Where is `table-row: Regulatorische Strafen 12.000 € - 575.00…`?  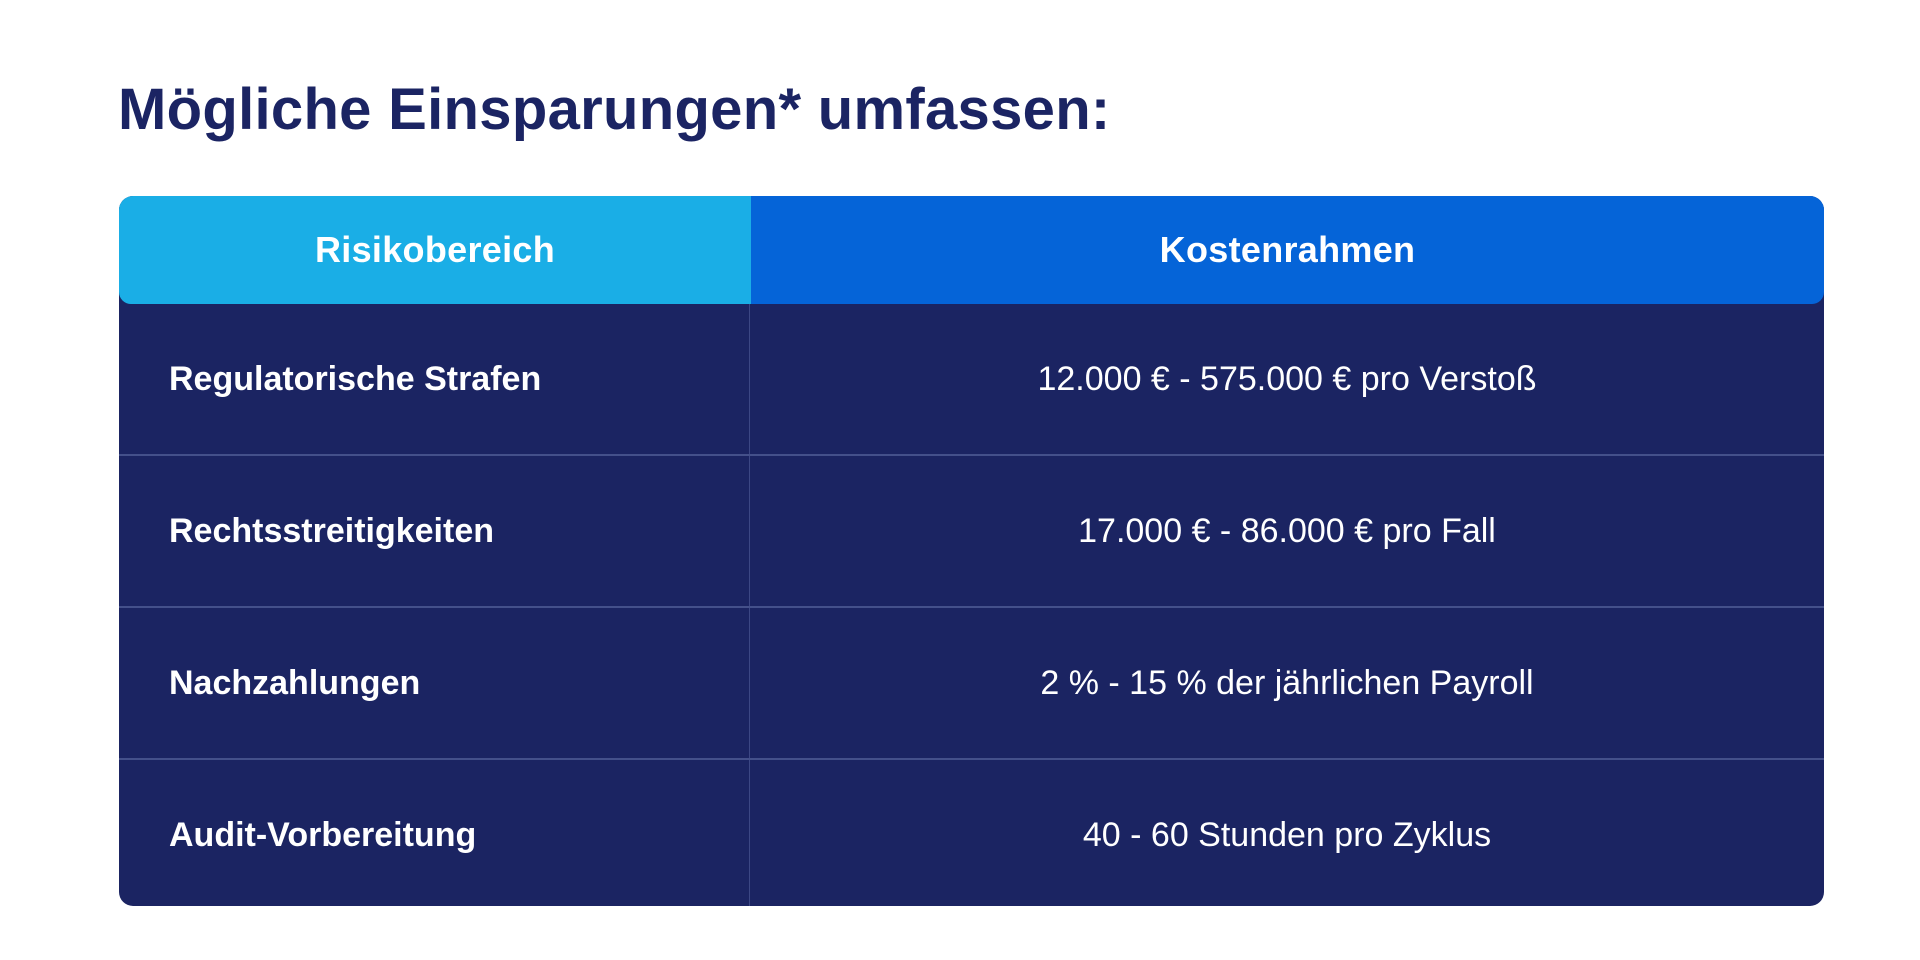
table-row: Regulatorische Strafen 12.000 € - 575.00… is located at coordinates (971, 380).